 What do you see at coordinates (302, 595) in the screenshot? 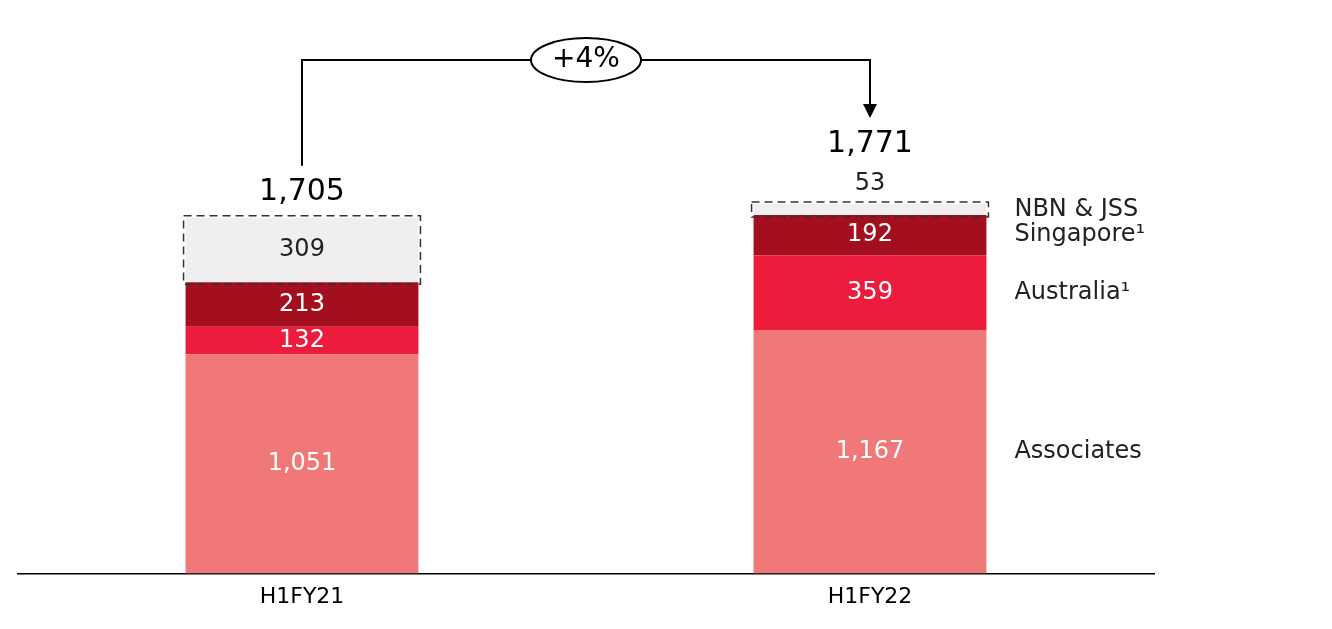
I see `x-tick-label: H1FY21` at bounding box center [302, 595].